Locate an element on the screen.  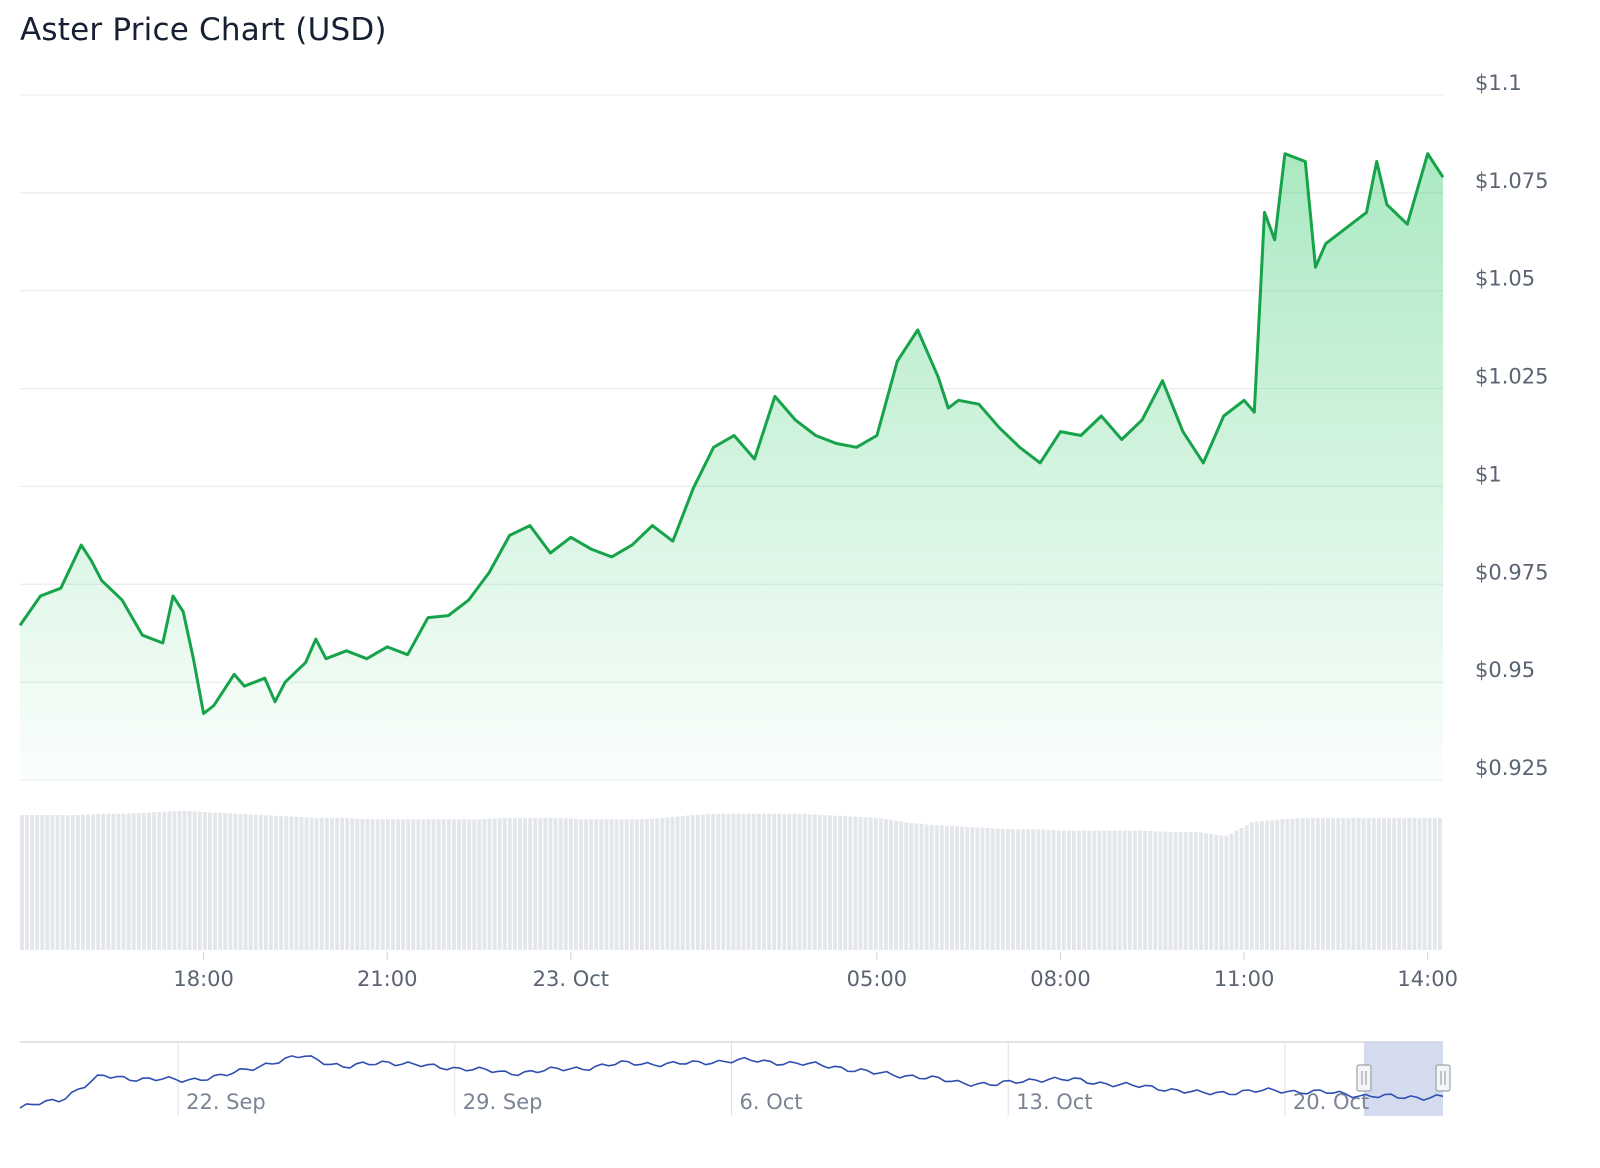
navigator: 22. Sep 29. Sep 6. Oct 13. Oct 20. Oct is located at coordinates (735, 1078).